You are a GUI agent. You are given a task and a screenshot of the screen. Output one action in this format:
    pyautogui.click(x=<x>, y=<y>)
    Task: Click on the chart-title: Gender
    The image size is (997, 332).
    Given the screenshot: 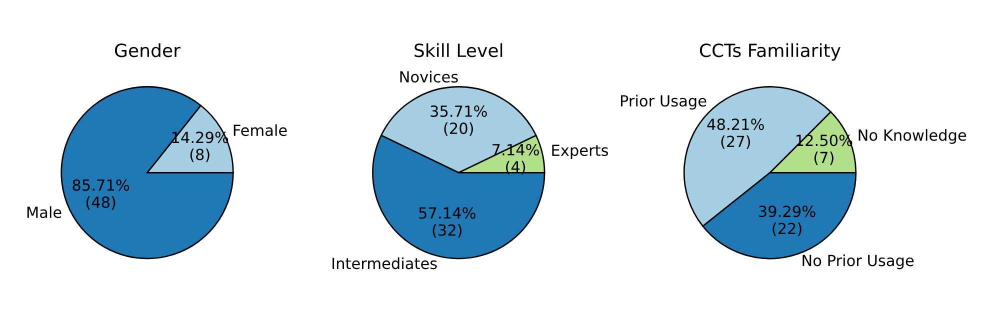 What is the action you would take?
    pyautogui.click(x=147, y=50)
    